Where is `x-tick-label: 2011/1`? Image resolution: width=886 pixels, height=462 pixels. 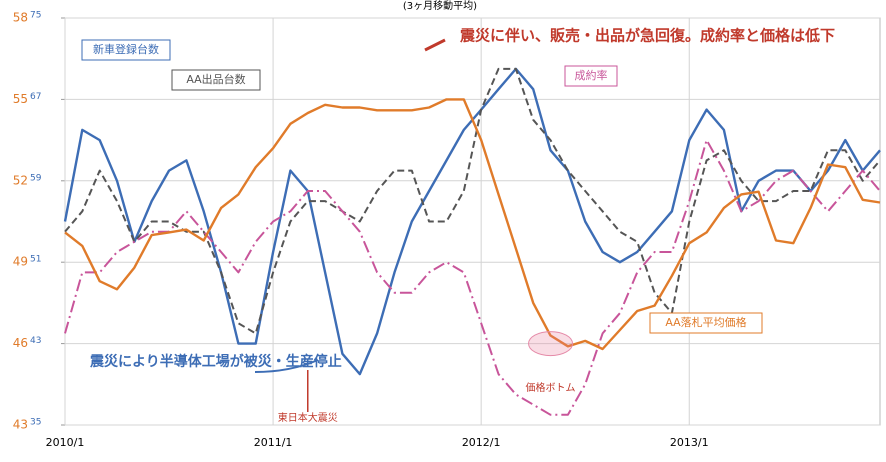 x-tick-label: 2011/1 is located at coordinates (273, 442).